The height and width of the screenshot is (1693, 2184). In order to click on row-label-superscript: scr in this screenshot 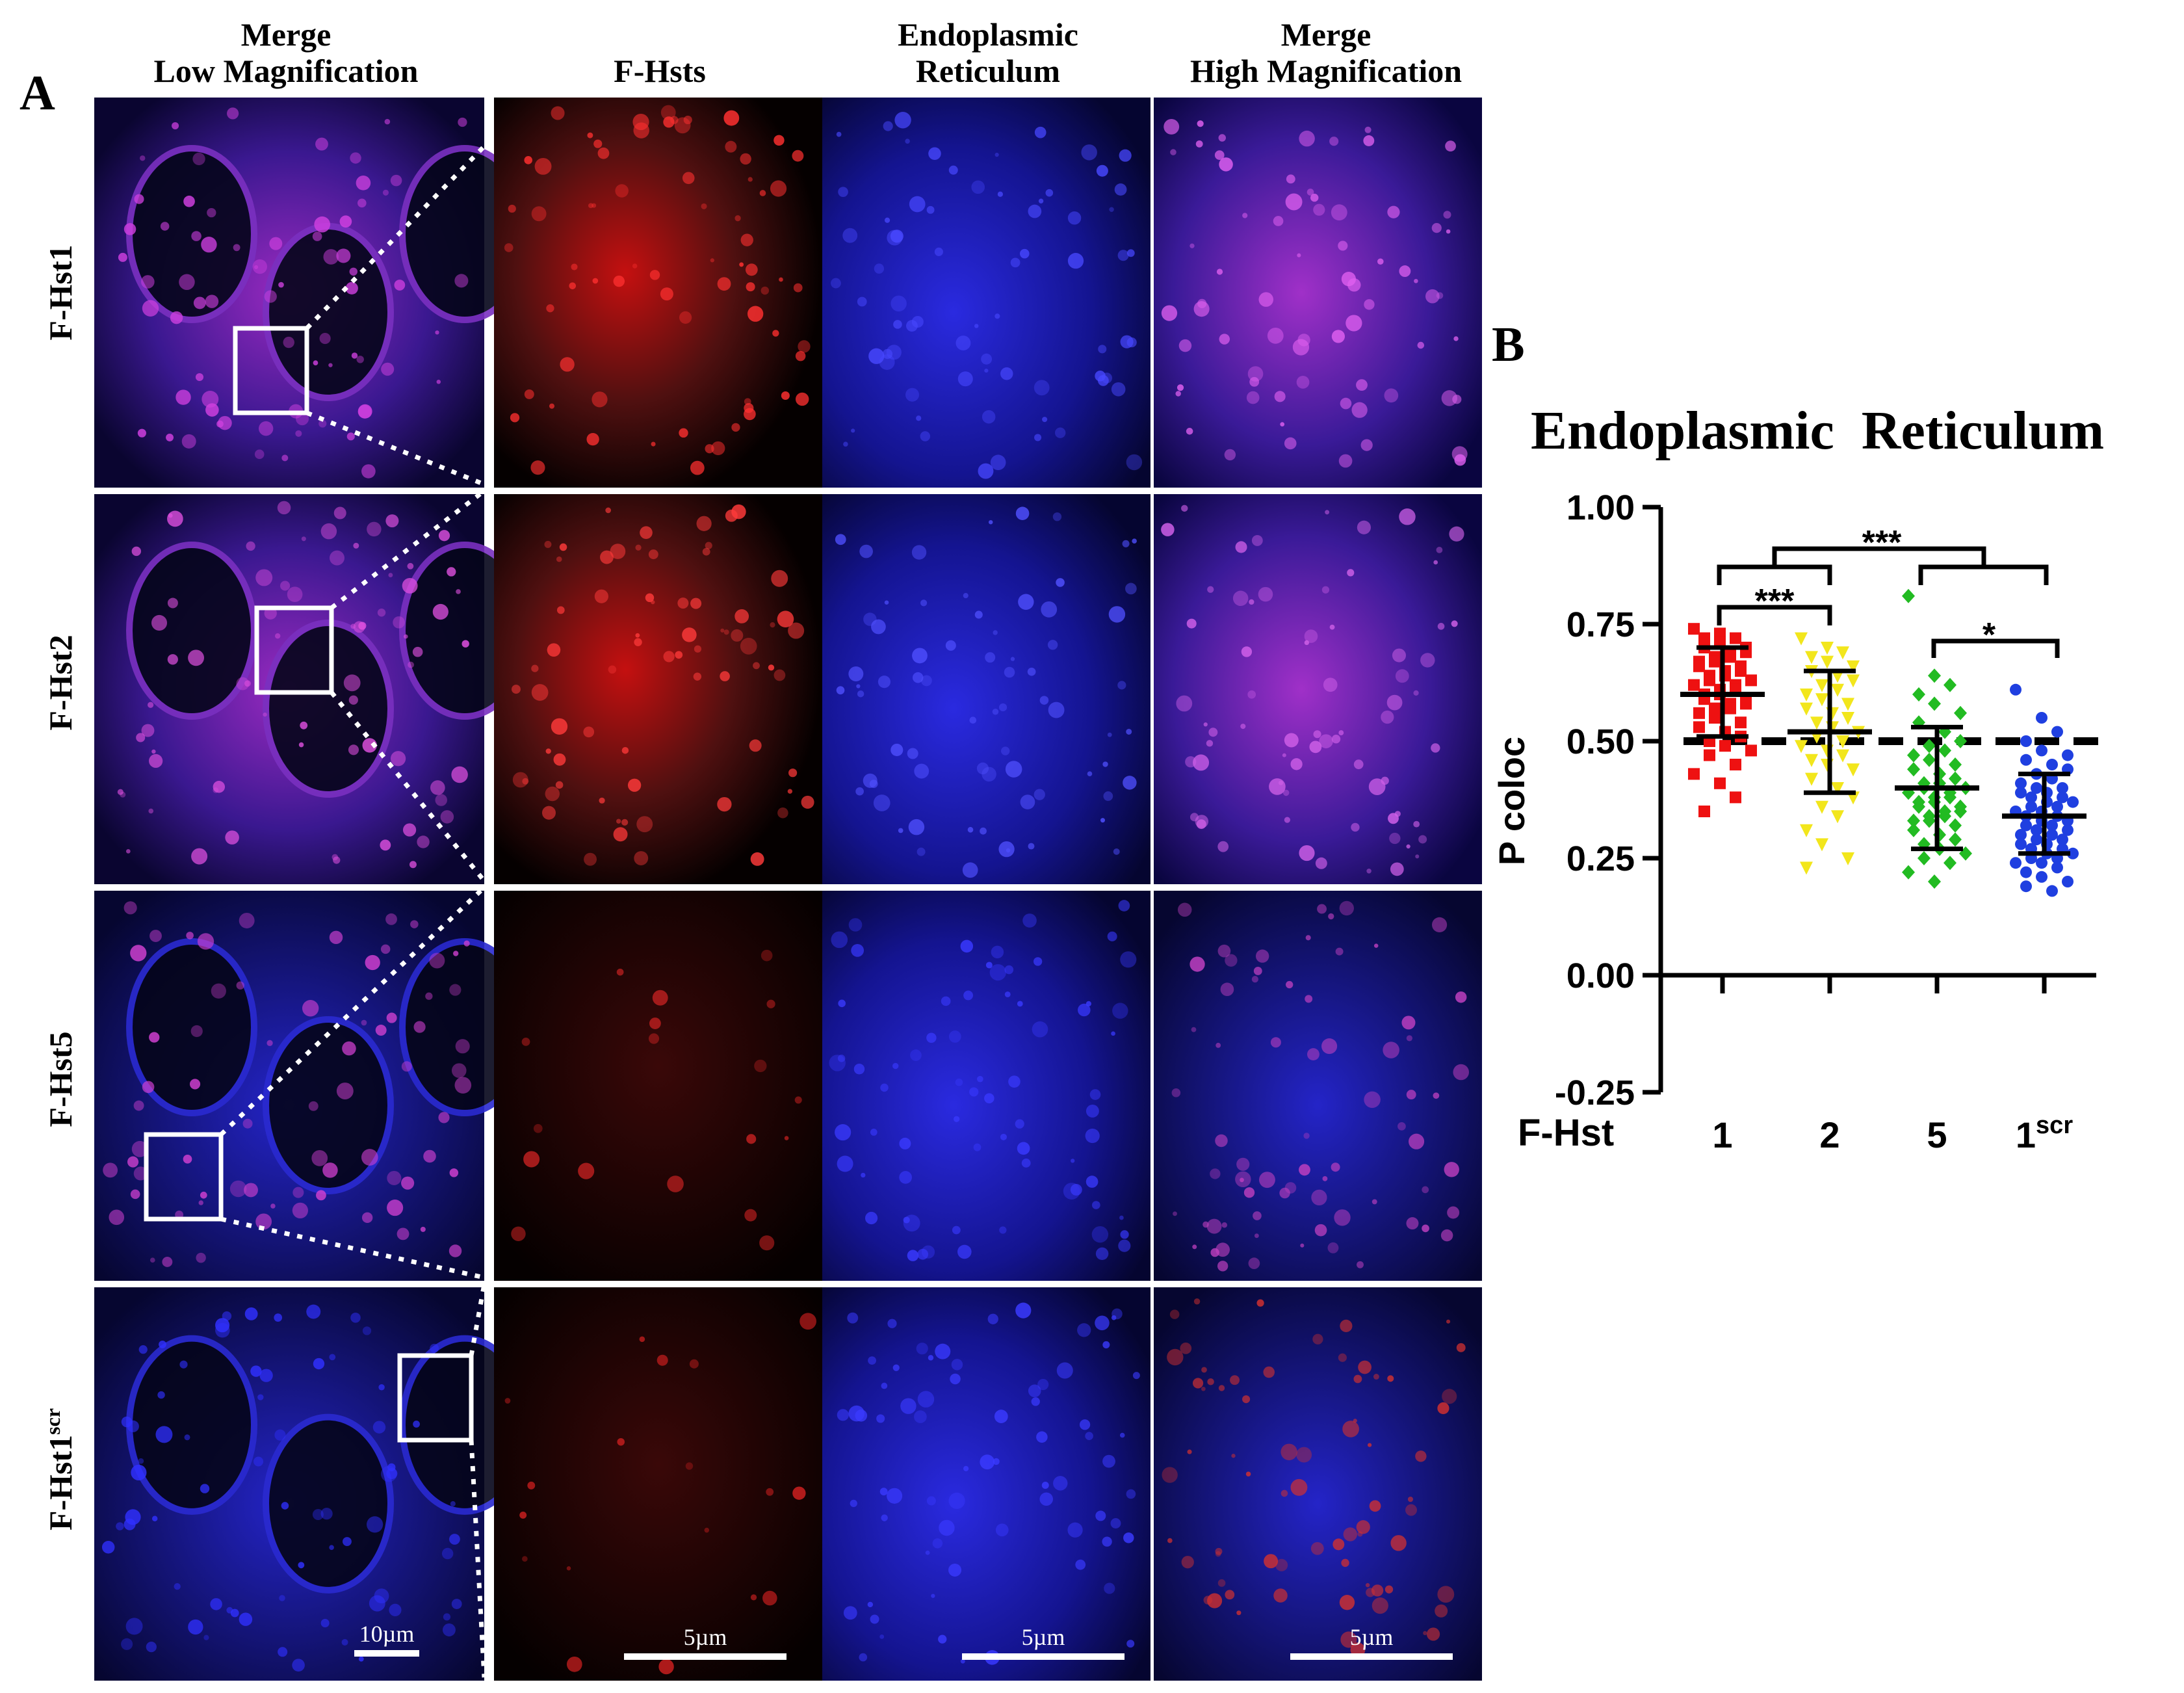, I will do `click(53, 1422)`.